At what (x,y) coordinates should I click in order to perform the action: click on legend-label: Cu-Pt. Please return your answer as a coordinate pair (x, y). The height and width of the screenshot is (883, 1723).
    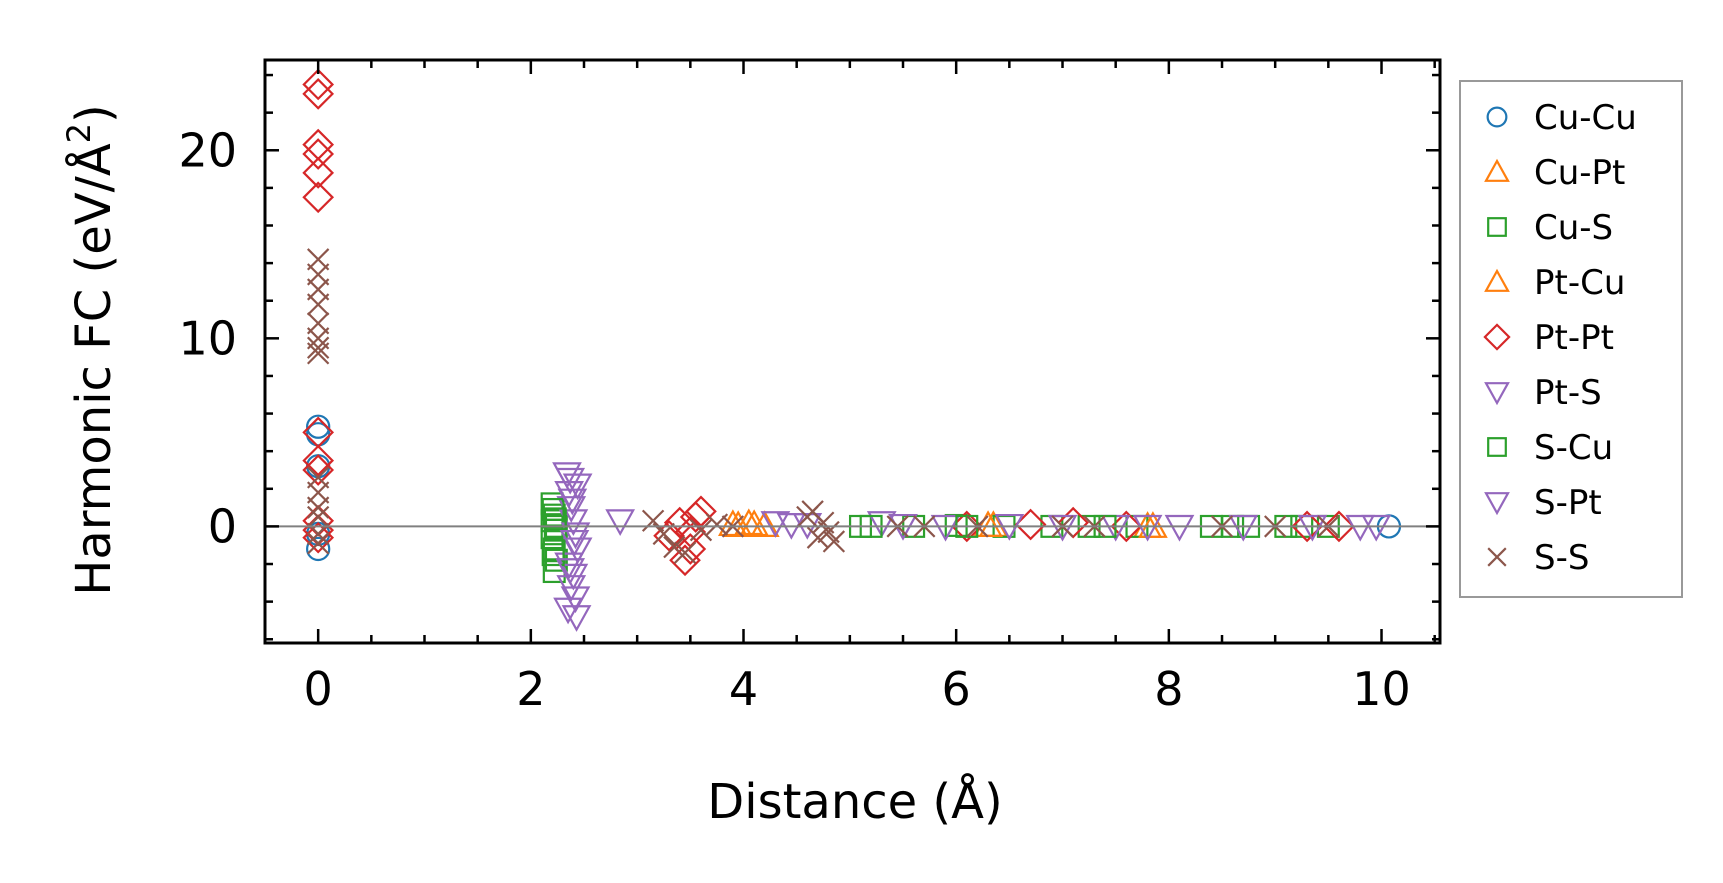
    Looking at the image, I should click on (1579, 173).